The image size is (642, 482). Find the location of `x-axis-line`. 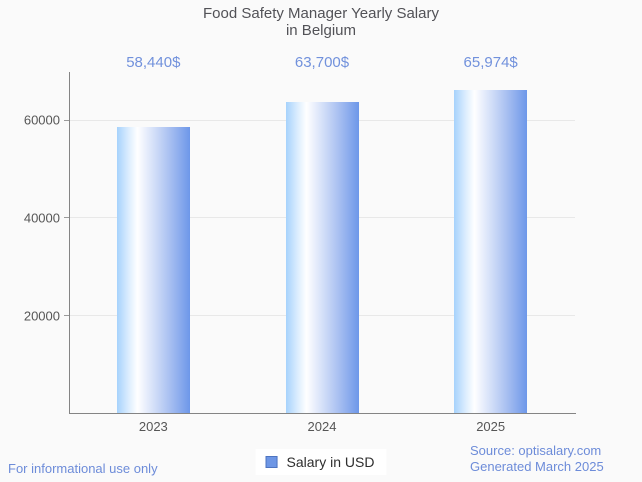

x-axis-line is located at coordinates (322, 413).